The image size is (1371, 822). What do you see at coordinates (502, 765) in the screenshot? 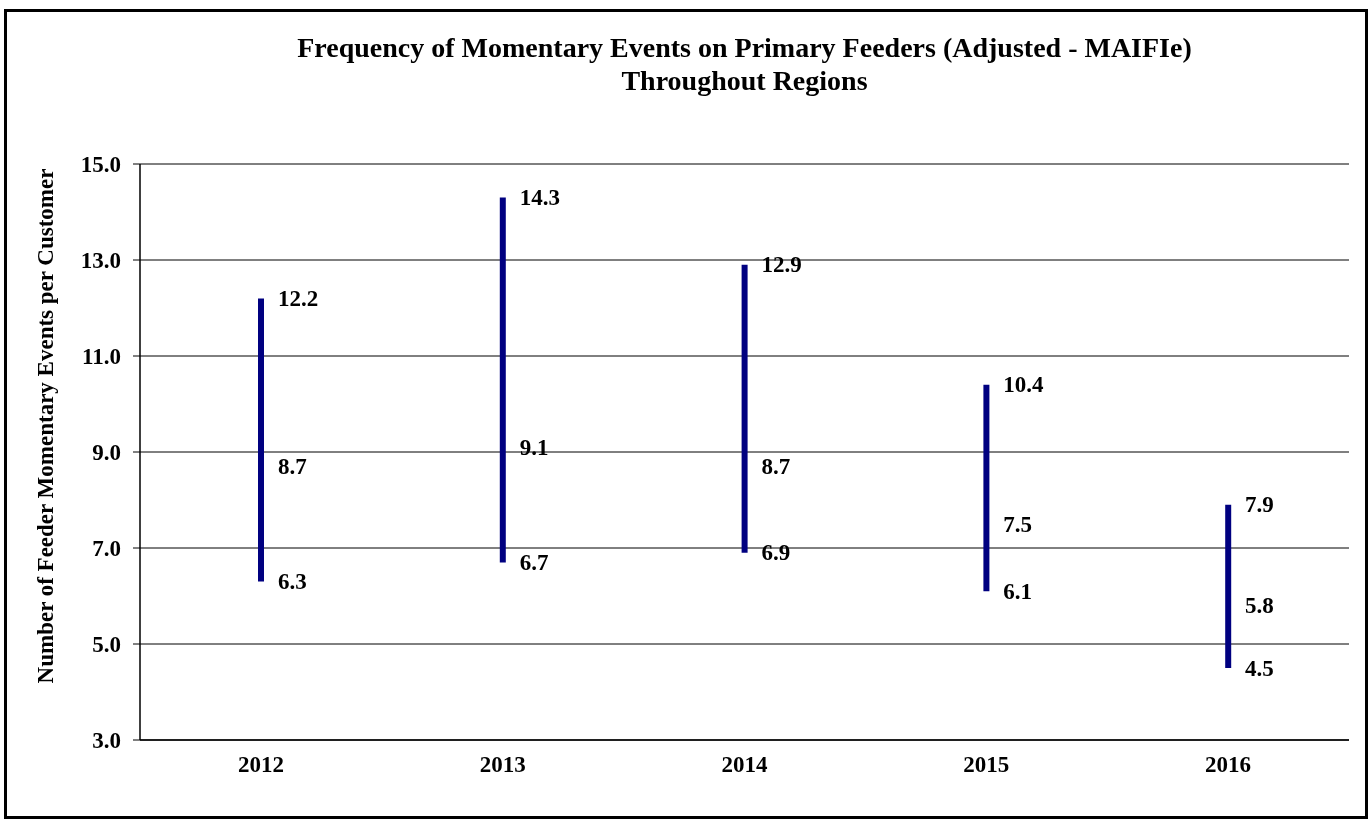
I see `x-tick-label: 2013` at bounding box center [502, 765].